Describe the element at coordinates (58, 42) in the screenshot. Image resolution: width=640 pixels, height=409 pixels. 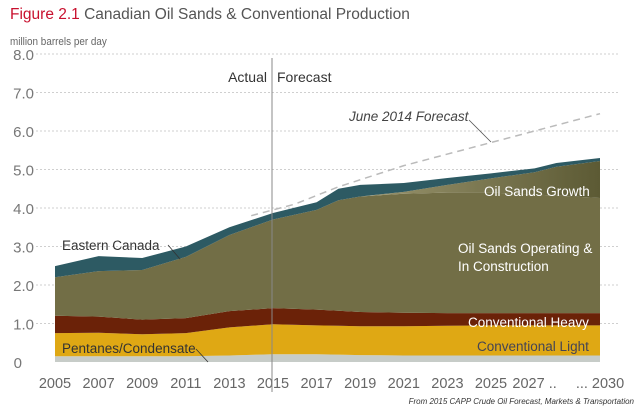
I see `y-axis-label: million barrels per day` at that location.